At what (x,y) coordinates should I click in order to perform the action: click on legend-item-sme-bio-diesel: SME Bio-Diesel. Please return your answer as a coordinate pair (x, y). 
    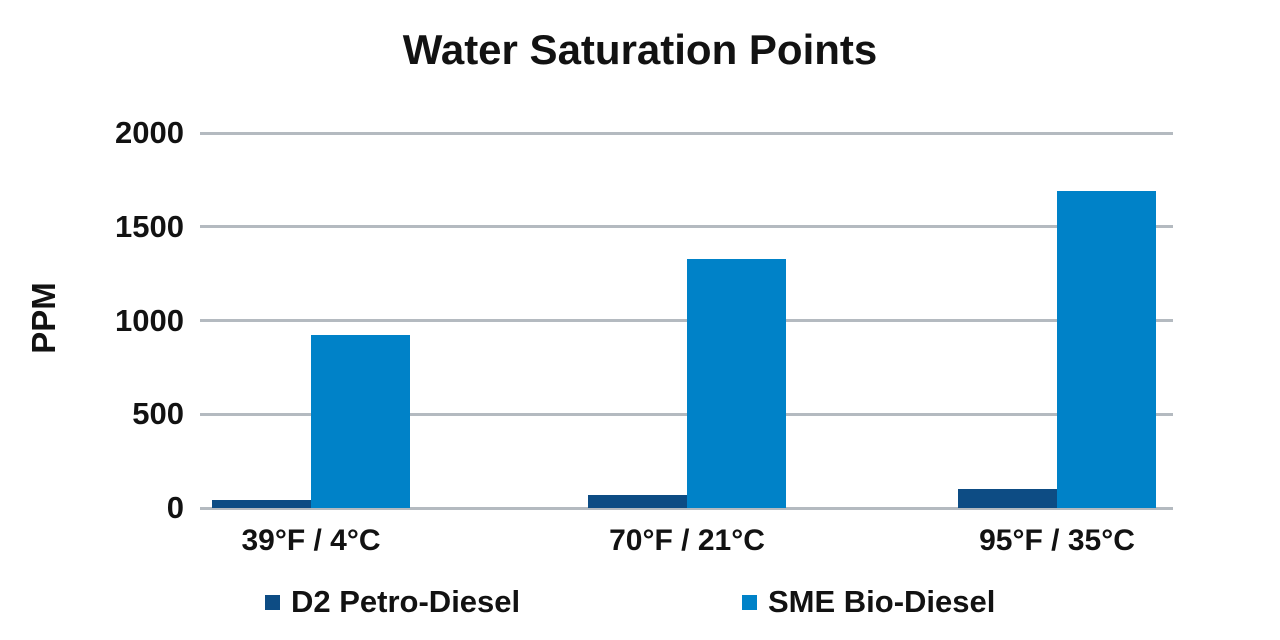
    Looking at the image, I should click on (868, 602).